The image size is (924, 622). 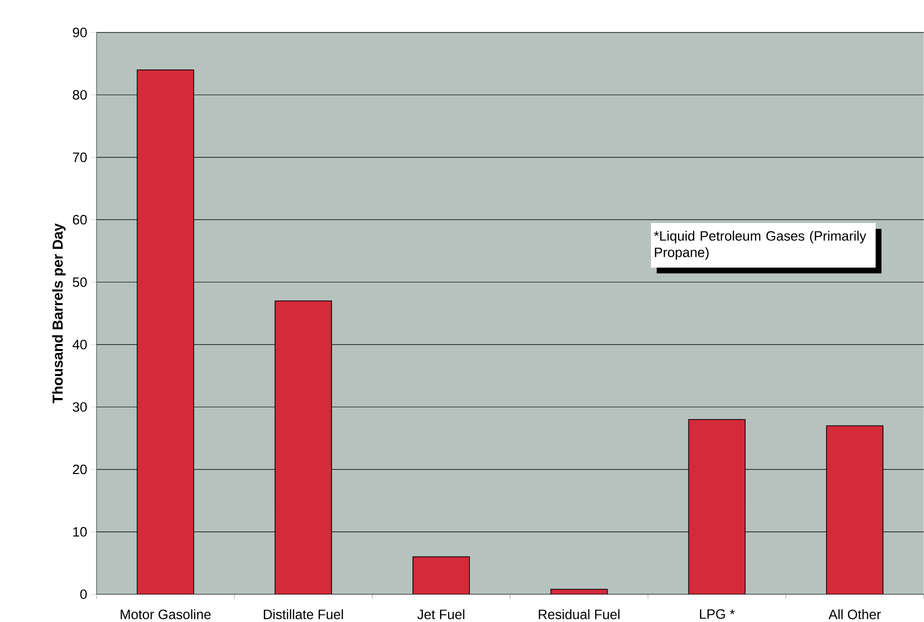 I want to click on y-tick-label: 40, so click(x=79, y=345).